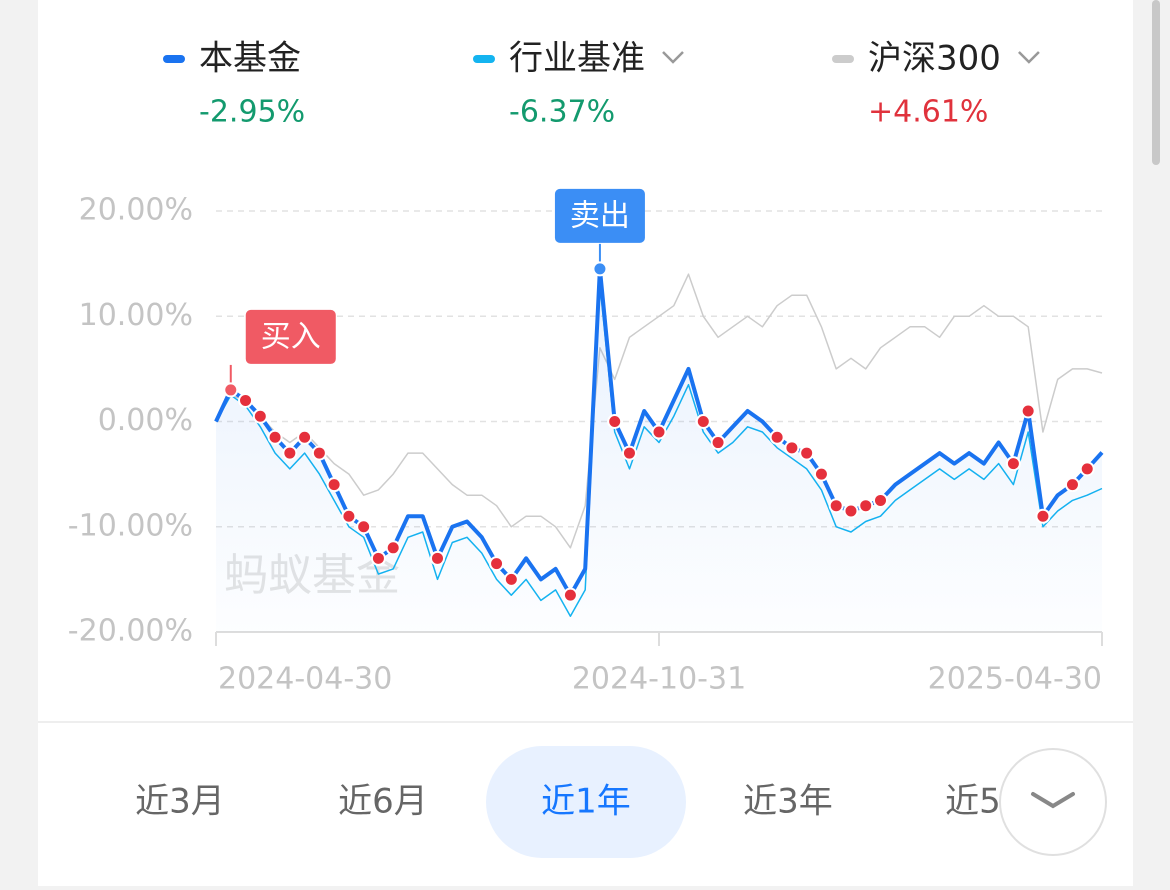  Describe the element at coordinates (1156, 82) in the screenshot. I see `scrollbar` at that location.